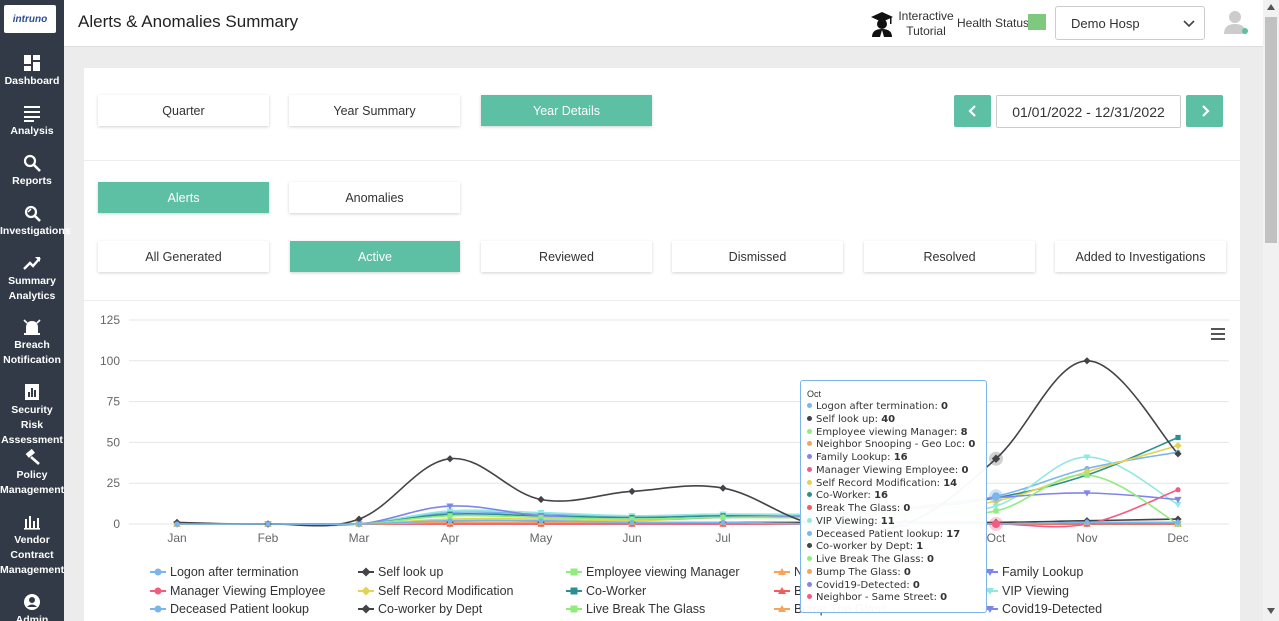 This screenshot has width=1279, height=621. I want to click on hospital-select: Demo Hosp, so click(1130, 23).